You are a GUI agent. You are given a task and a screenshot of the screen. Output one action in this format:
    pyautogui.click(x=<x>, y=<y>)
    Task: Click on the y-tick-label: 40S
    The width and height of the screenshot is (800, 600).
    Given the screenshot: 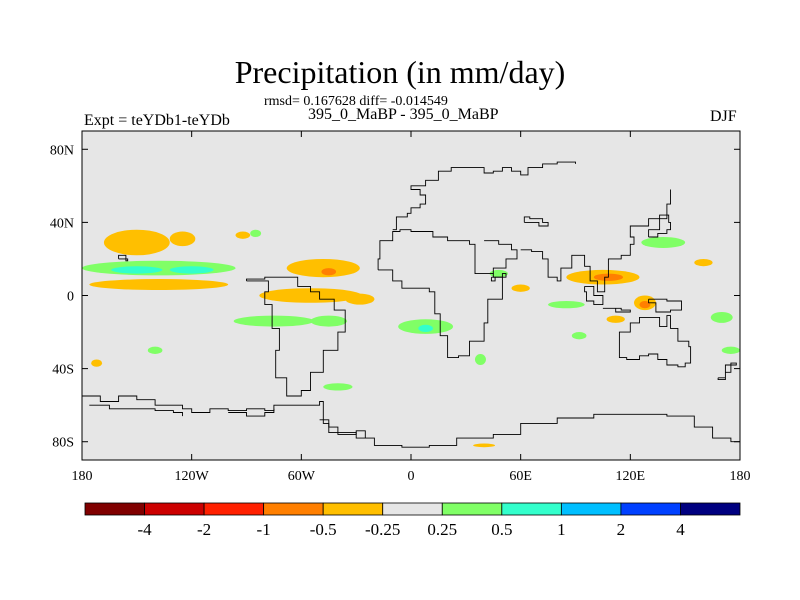 What is the action you would take?
    pyautogui.click(x=63, y=370)
    